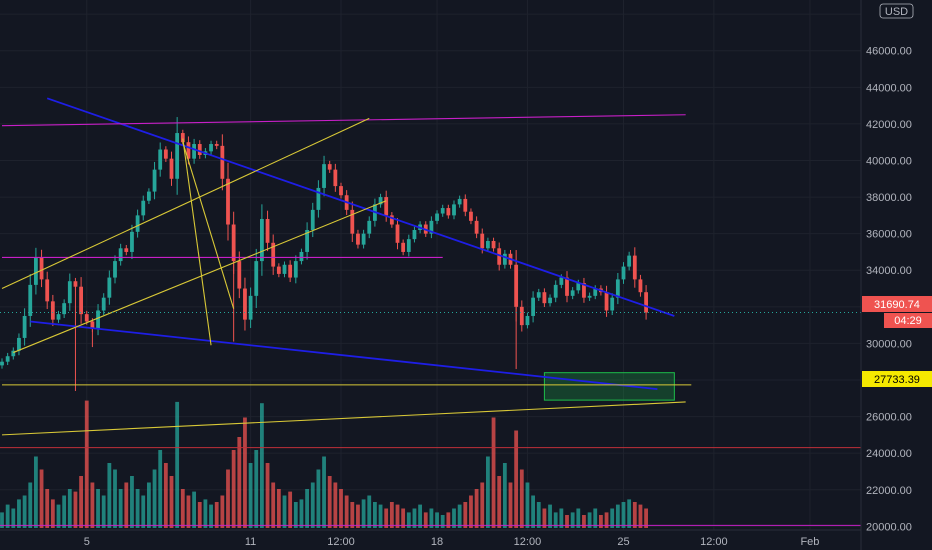  Describe the element at coordinates (344, 355) in the screenshot. I see `trendline-descending-support` at that location.